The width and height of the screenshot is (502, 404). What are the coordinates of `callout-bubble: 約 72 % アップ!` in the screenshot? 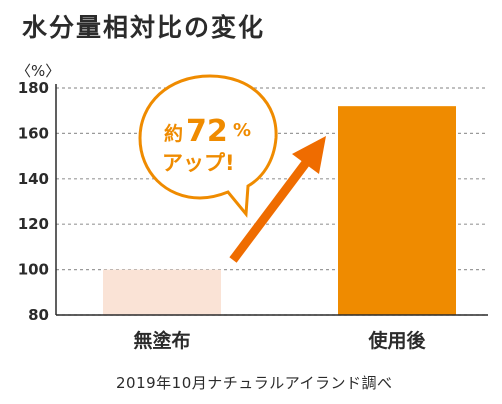 It's located at (208, 146).